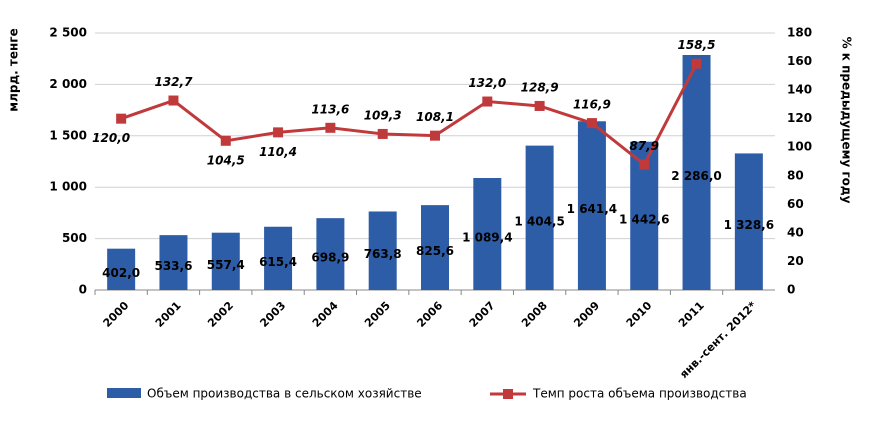  I want to click on line-value-label: 128,9, so click(540, 87).